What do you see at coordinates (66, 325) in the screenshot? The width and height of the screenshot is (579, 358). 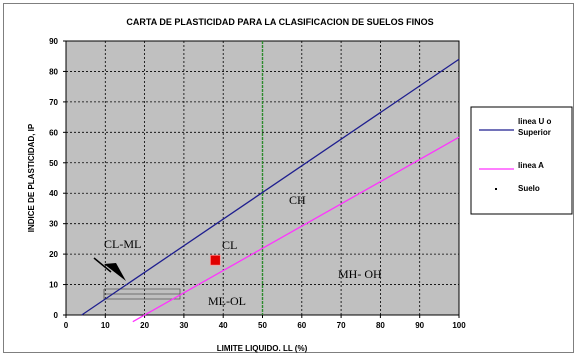 I see `x-tick-label: 0` at bounding box center [66, 325].